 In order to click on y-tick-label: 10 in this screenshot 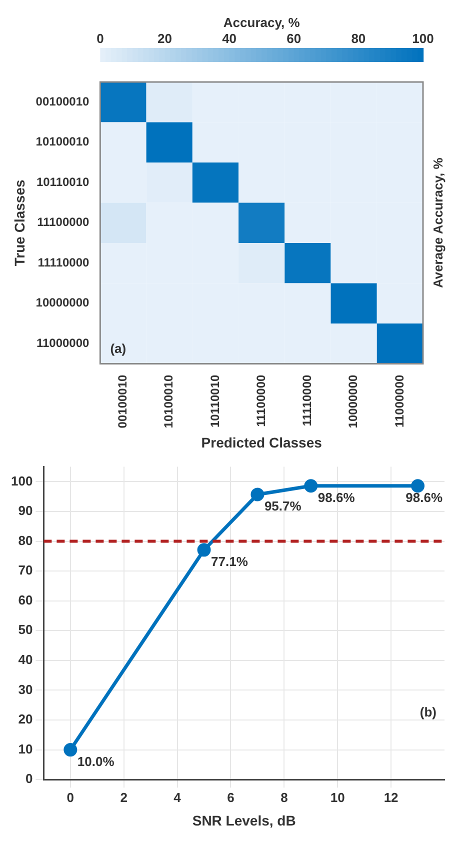, I will do `click(25, 748)`.